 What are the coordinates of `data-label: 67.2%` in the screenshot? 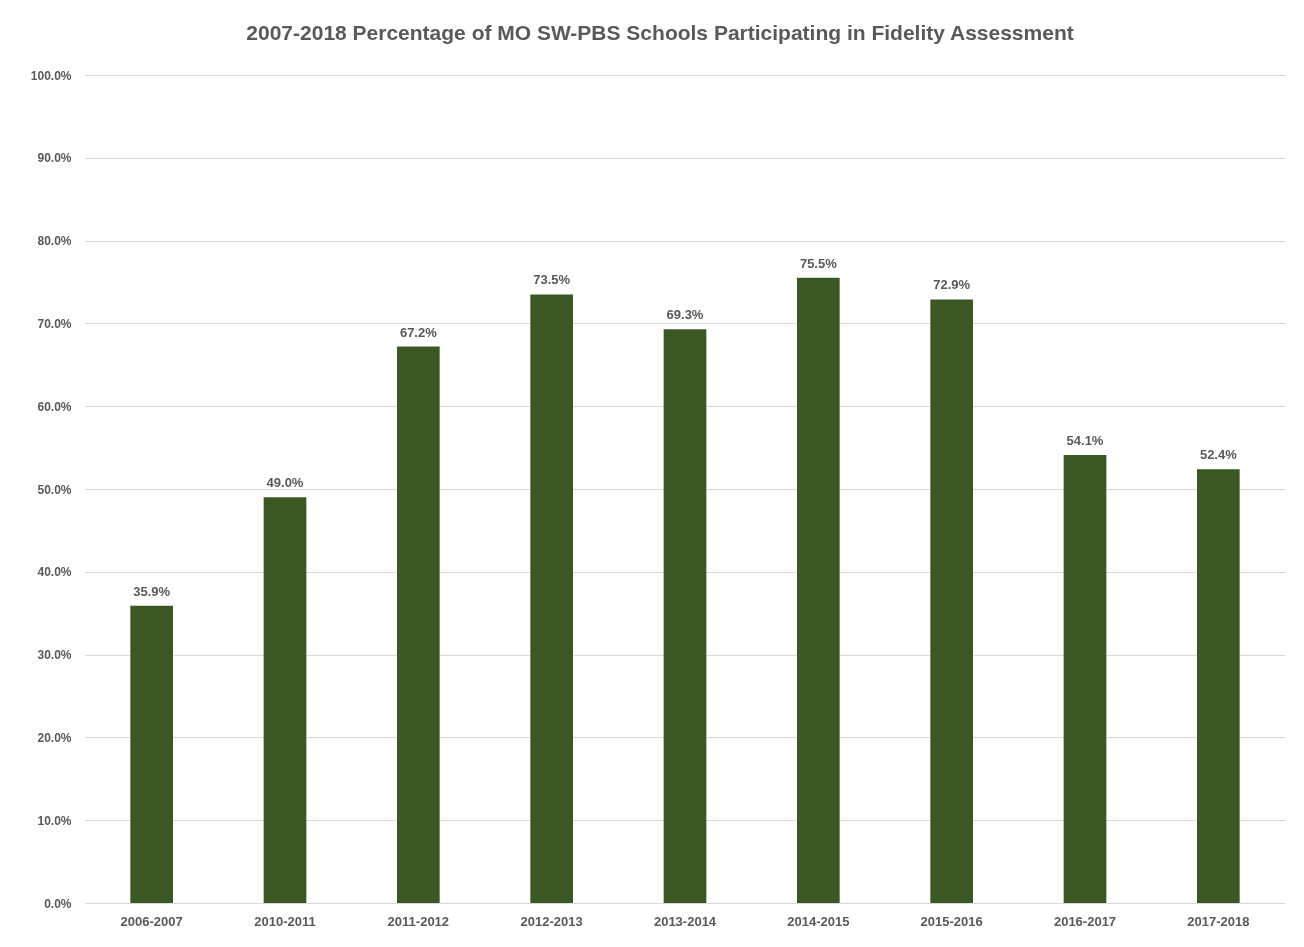 It's located at (418, 332).